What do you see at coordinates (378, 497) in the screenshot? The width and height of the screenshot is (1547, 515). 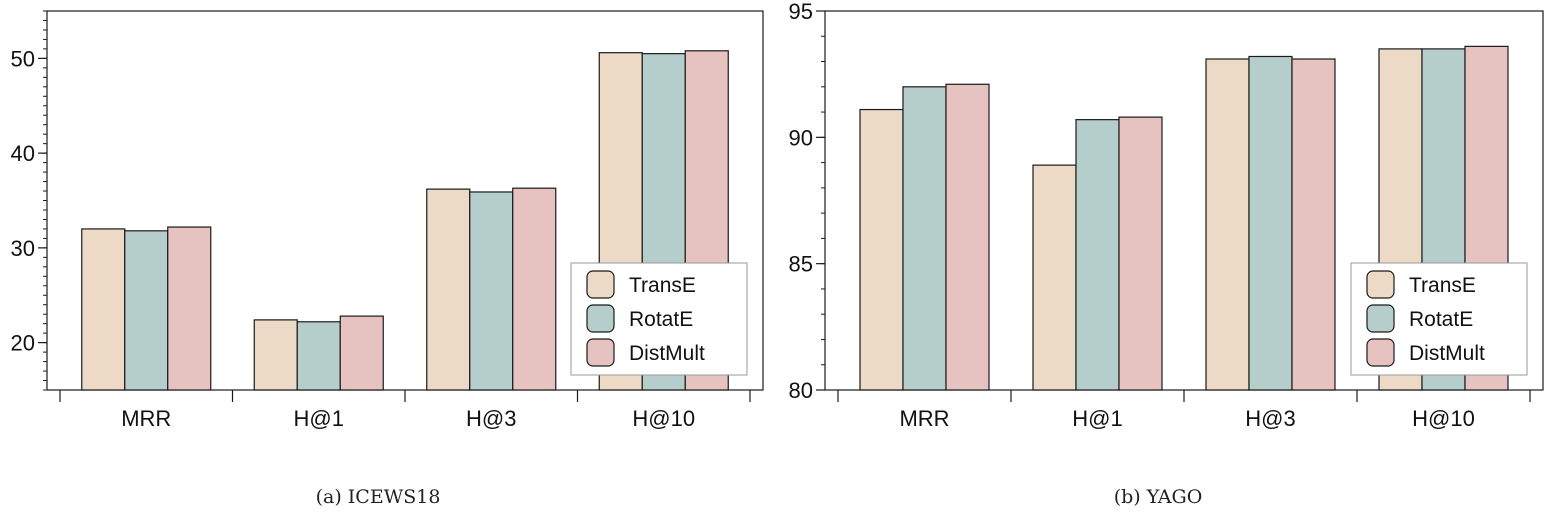 I see `caption-icews18: (a) ICEWS18` at bounding box center [378, 497].